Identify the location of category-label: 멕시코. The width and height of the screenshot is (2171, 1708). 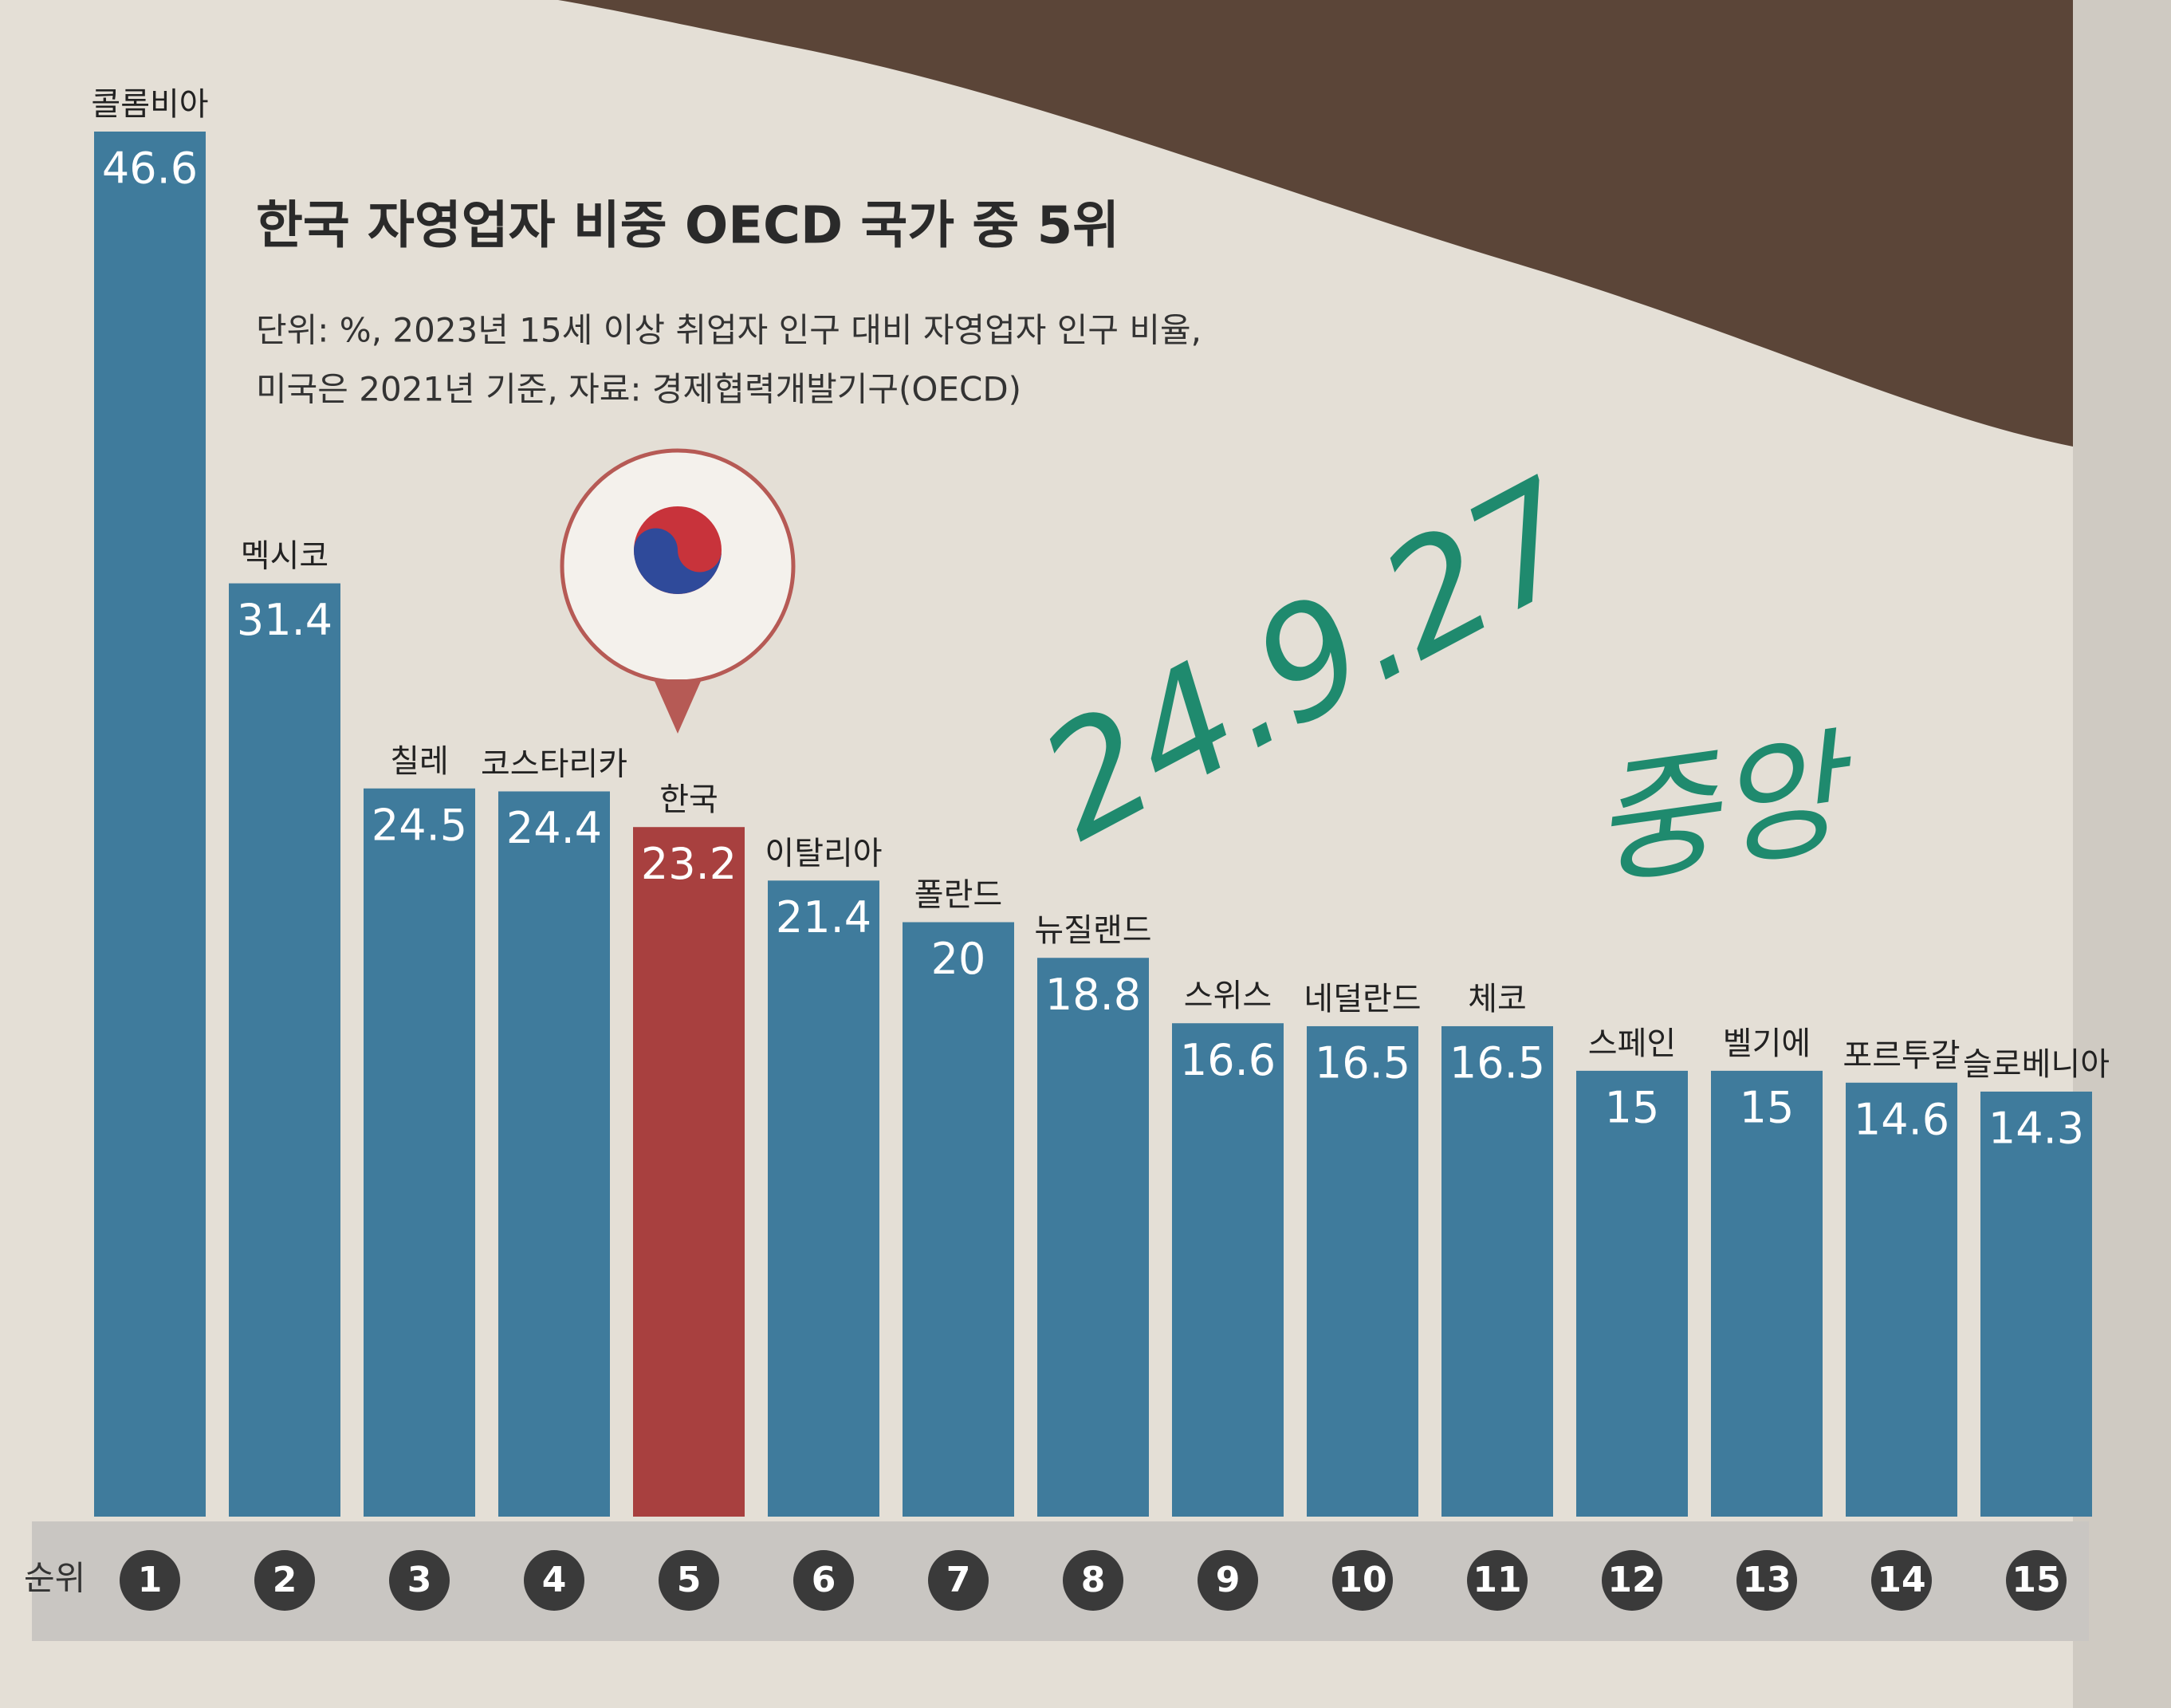
(285, 556).